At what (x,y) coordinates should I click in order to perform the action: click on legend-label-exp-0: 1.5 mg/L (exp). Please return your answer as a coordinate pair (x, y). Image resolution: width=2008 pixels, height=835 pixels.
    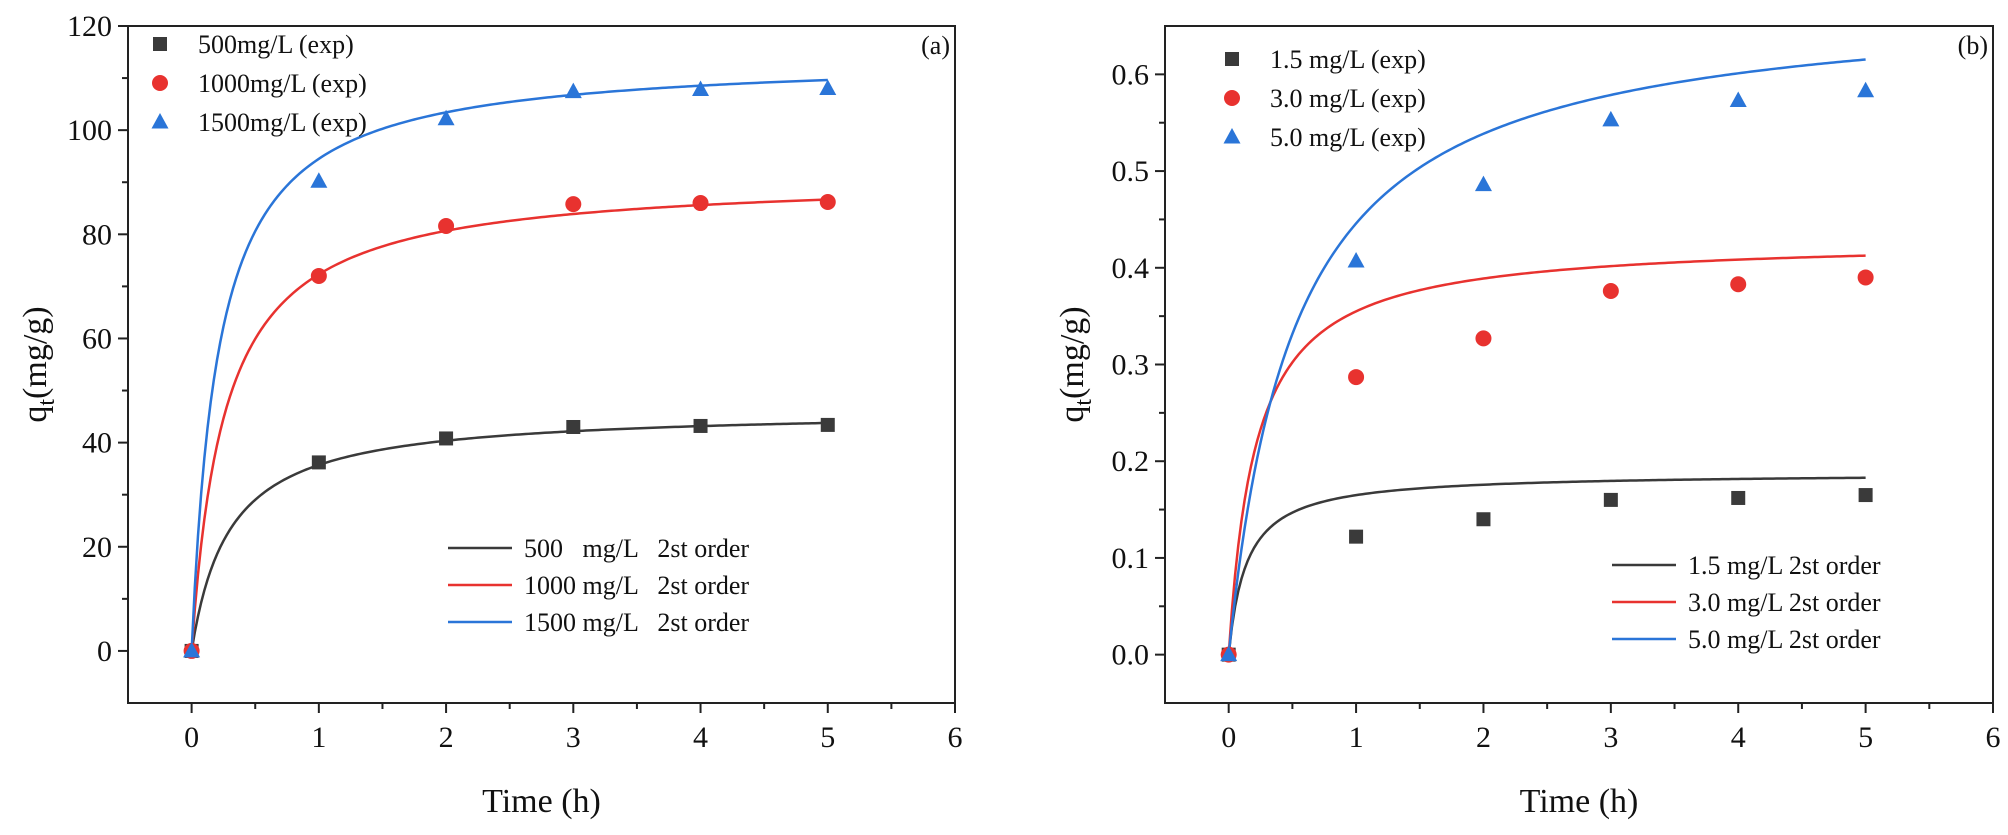
    Looking at the image, I should click on (1348, 59).